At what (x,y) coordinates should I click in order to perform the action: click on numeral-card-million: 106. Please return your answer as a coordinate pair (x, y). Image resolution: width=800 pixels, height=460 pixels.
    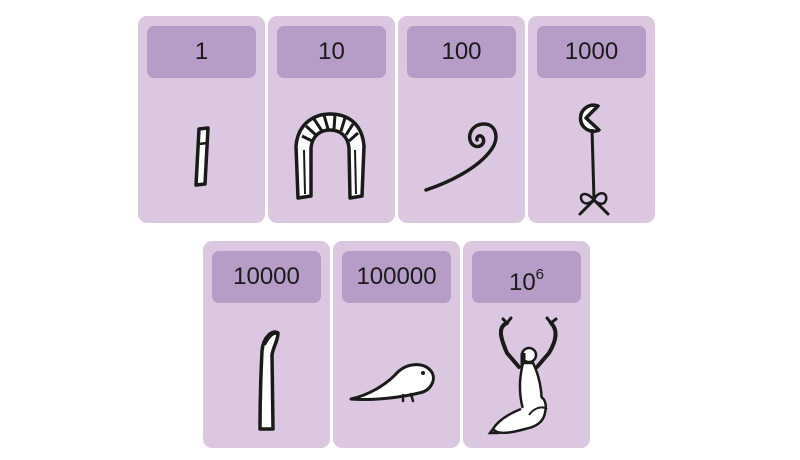
    Looking at the image, I should click on (526, 344).